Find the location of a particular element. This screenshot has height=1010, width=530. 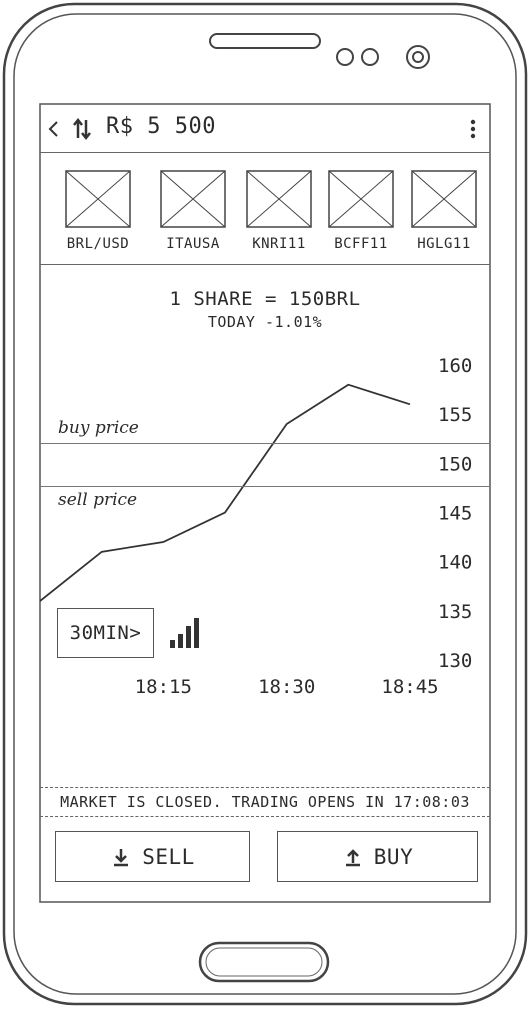

sell-button: SELL is located at coordinates (152, 856).